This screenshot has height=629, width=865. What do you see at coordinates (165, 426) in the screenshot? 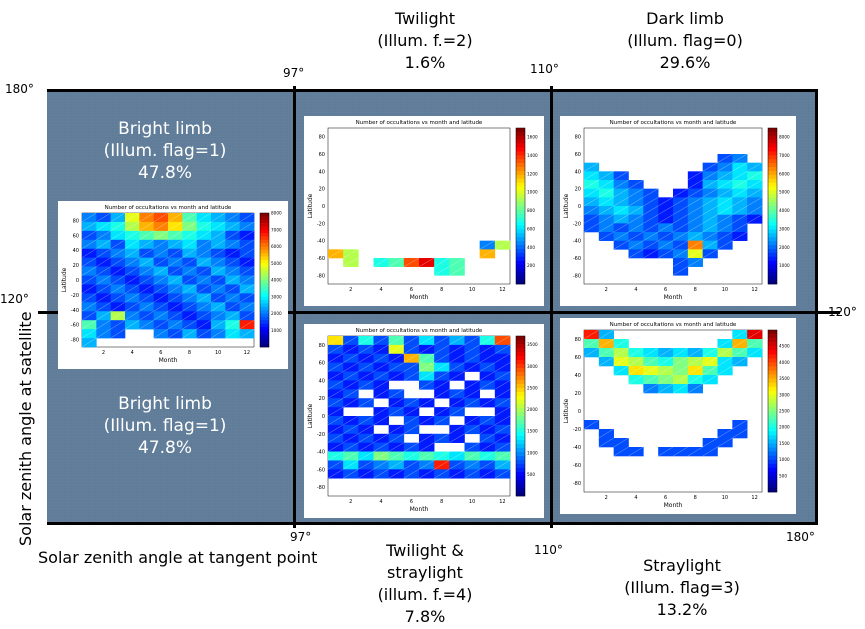
I see `bright-limb-bottom-flag: (Illum. flag=1)` at bounding box center [165, 426].